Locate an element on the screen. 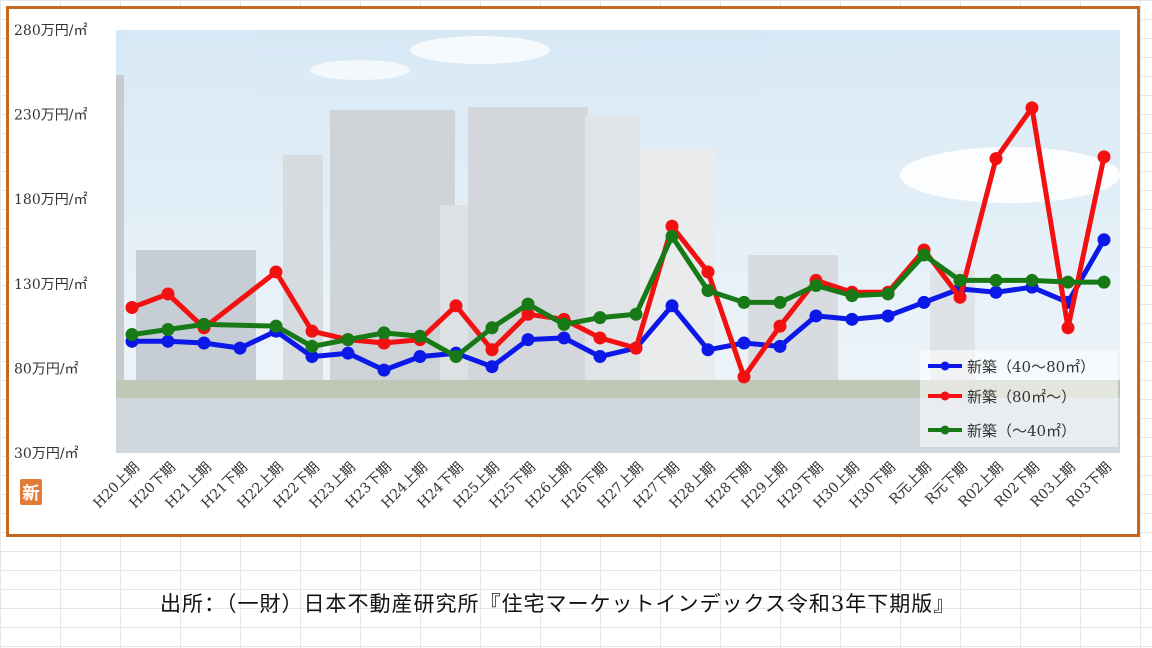 The image size is (1152, 648). legend-label: 新築（80㎡～） is located at coordinates (1021, 397).